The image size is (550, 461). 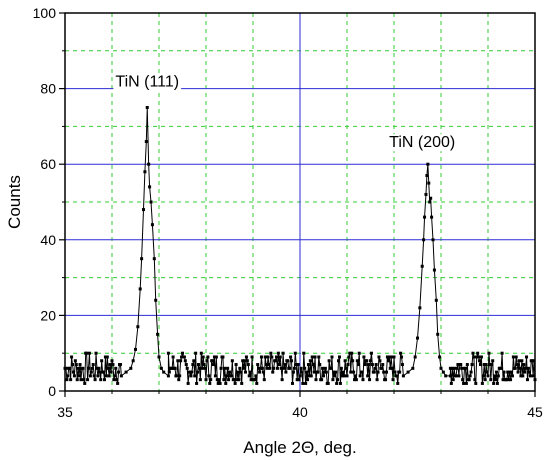 What do you see at coordinates (14, 202) in the screenshot?
I see `y-axis-label: Counts` at bounding box center [14, 202].